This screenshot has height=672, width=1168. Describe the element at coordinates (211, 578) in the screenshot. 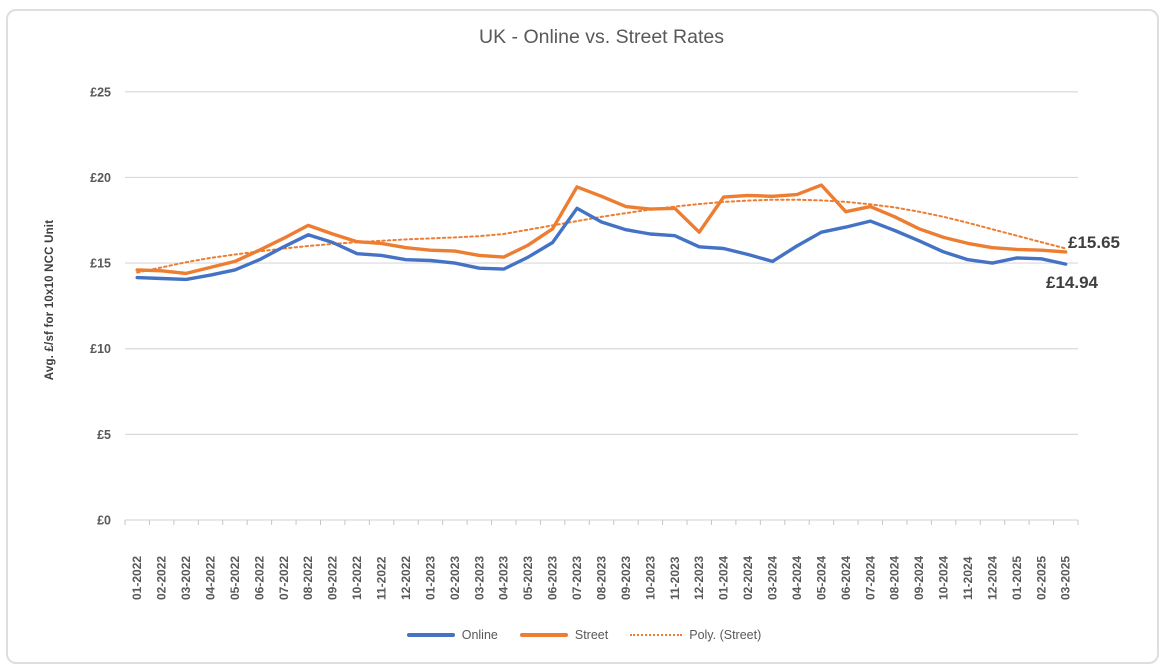

I see `x-axis-tick-label: 04-2022` at that location.